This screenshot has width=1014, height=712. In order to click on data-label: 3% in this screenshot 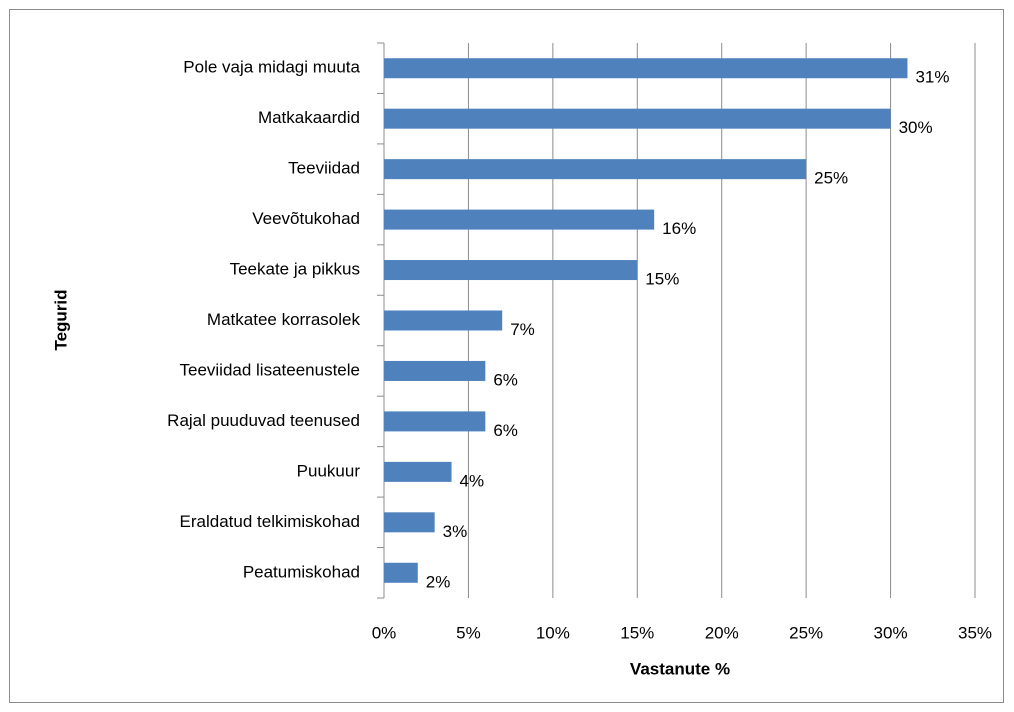, I will do `click(455, 531)`.